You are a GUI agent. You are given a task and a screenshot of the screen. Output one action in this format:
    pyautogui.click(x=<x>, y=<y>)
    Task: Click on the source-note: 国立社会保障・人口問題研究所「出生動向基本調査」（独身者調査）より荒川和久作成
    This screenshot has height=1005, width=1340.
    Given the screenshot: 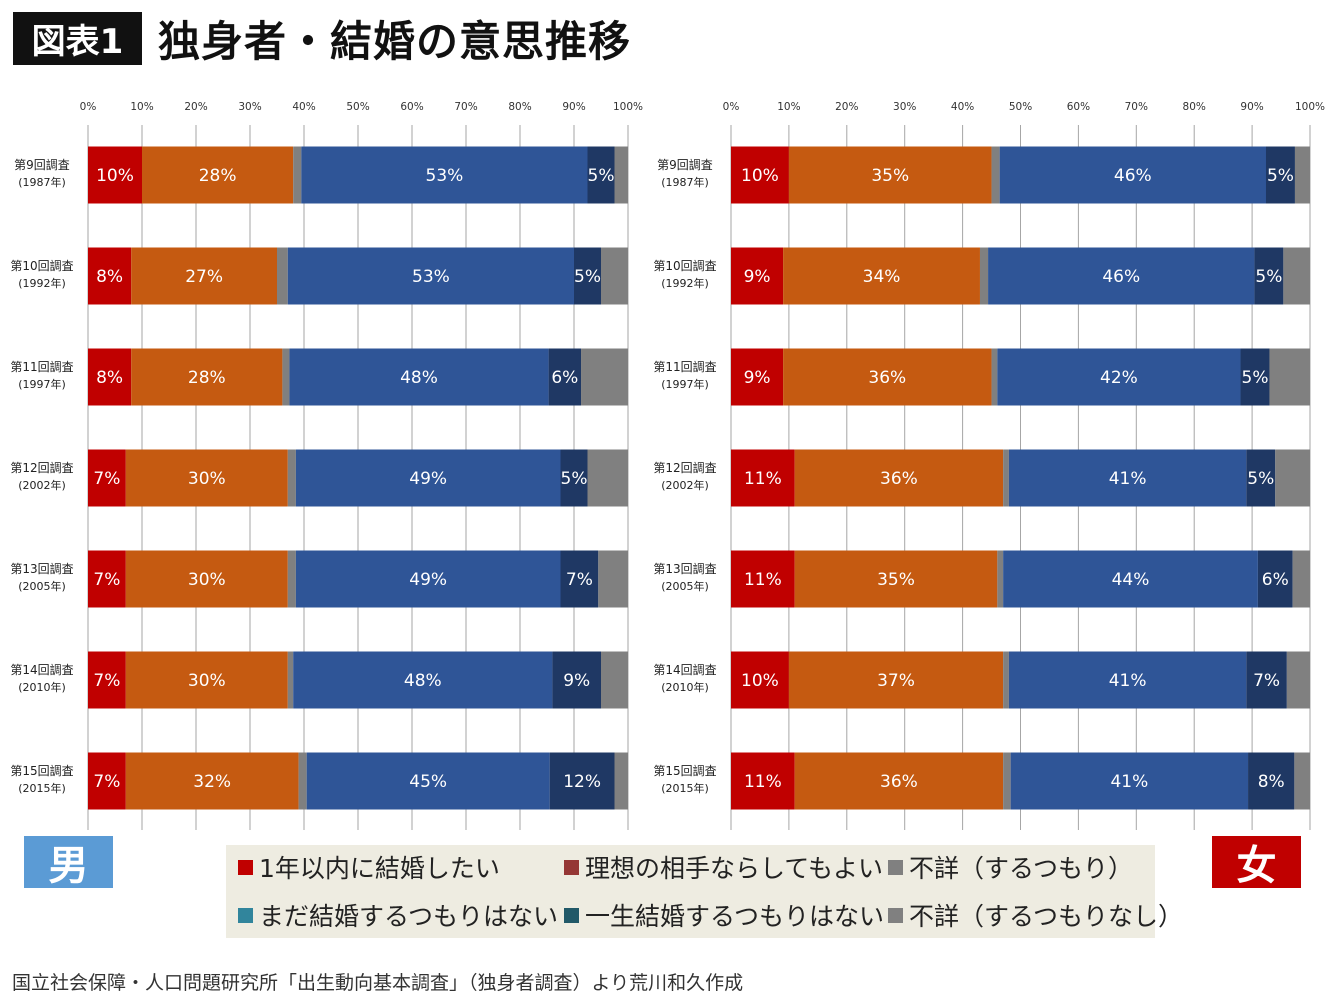 What is the action you would take?
    pyautogui.click(x=378, y=983)
    